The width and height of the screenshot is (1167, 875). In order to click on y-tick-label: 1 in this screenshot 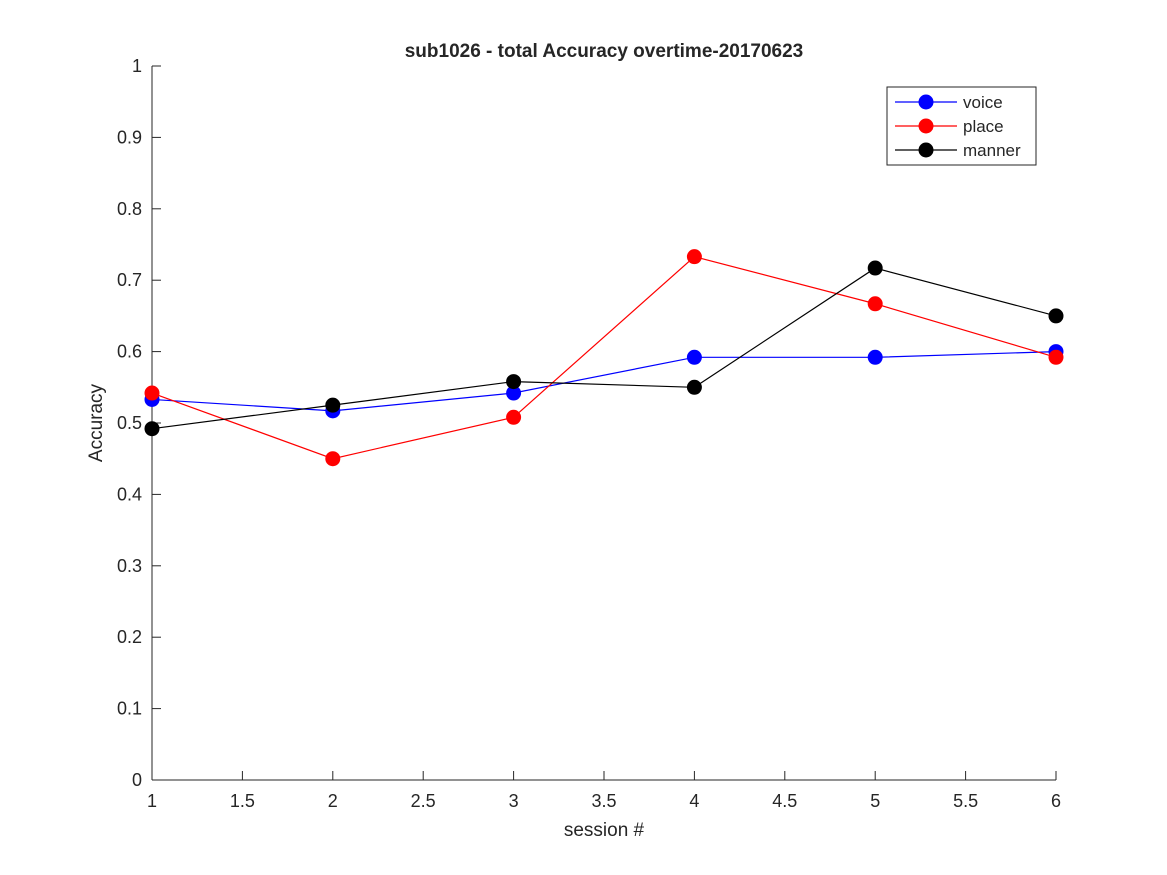, I will do `click(137, 66)`.